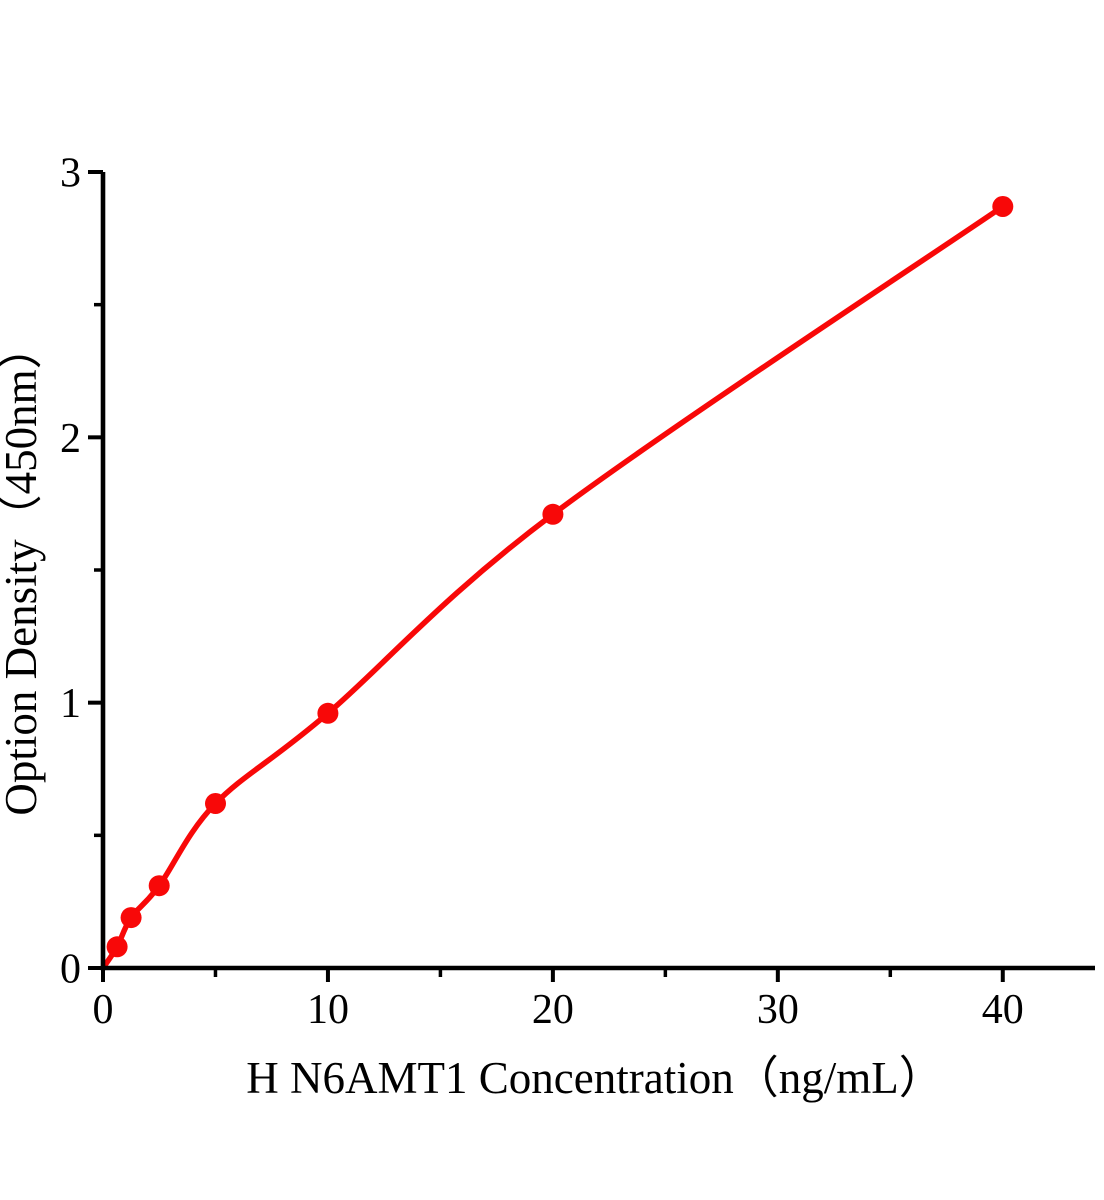 The width and height of the screenshot is (1104, 1200). What do you see at coordinates (778, 1010) in the screenshot?
I see `x-tick-label: 30` at bounding box center [778, 1010].